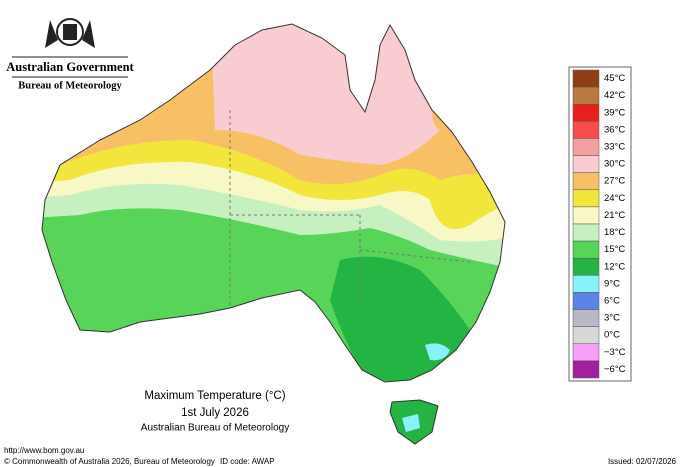  What do you see at coordinates (614, 249) in the screenshot?
I see `legend-label: 15°C` at bounding box center [614, 249].